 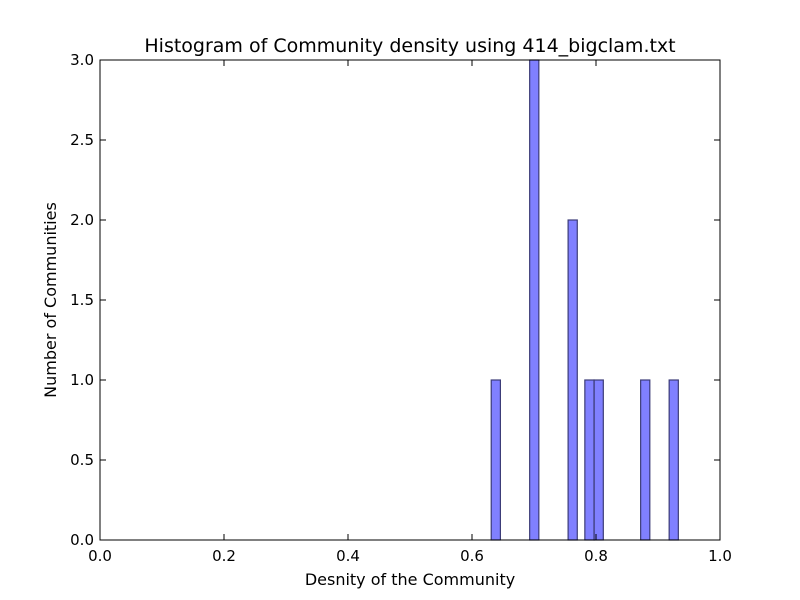 I want to click on y-tick-label: 1.0, so click(x=82, y=380).